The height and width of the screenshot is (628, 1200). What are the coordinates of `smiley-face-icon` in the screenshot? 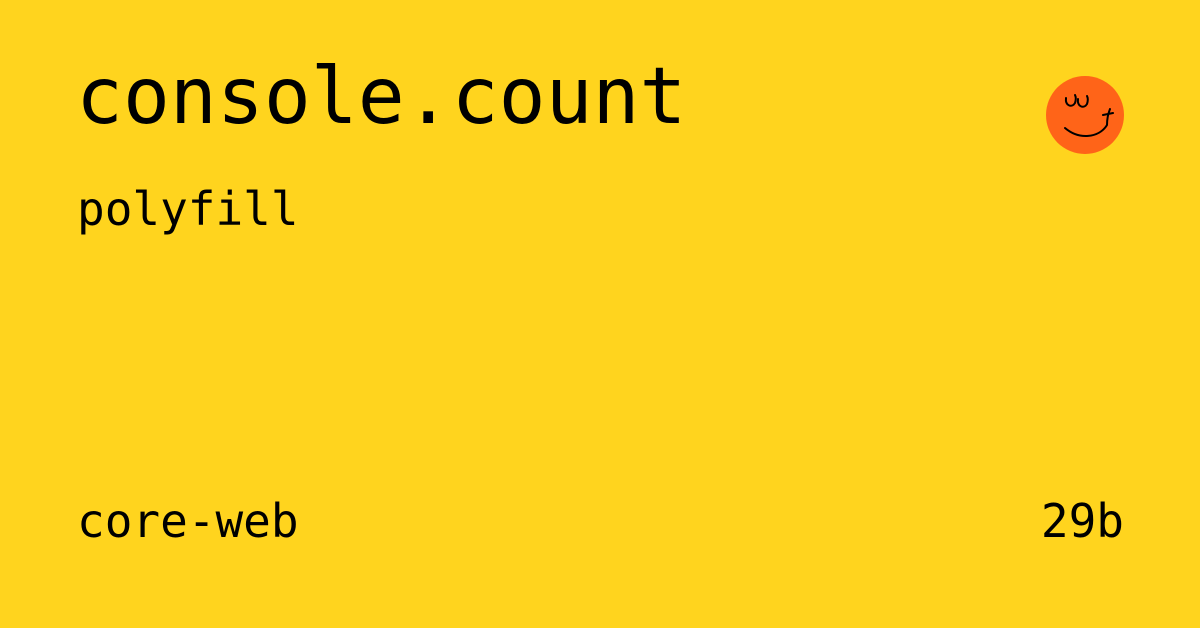 It's located at (1085, 115).